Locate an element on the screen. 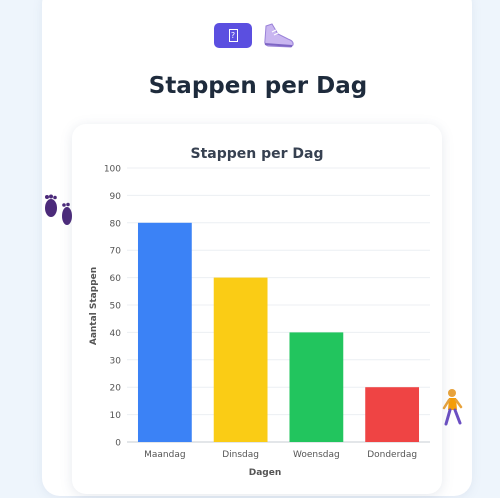 This screenshot has width=500, height=498. top-icons: ? is located at coordinates (255, 35).